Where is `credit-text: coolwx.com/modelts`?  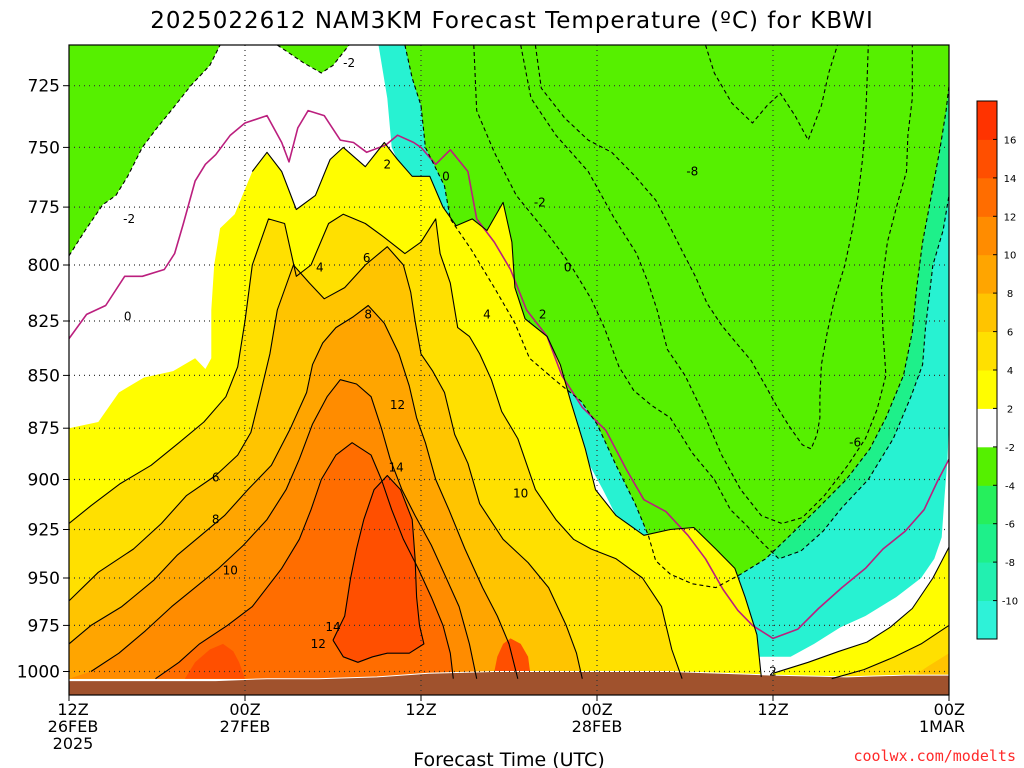
credit-text: coolwx.com/modelts is located at coordinates (934, 756).